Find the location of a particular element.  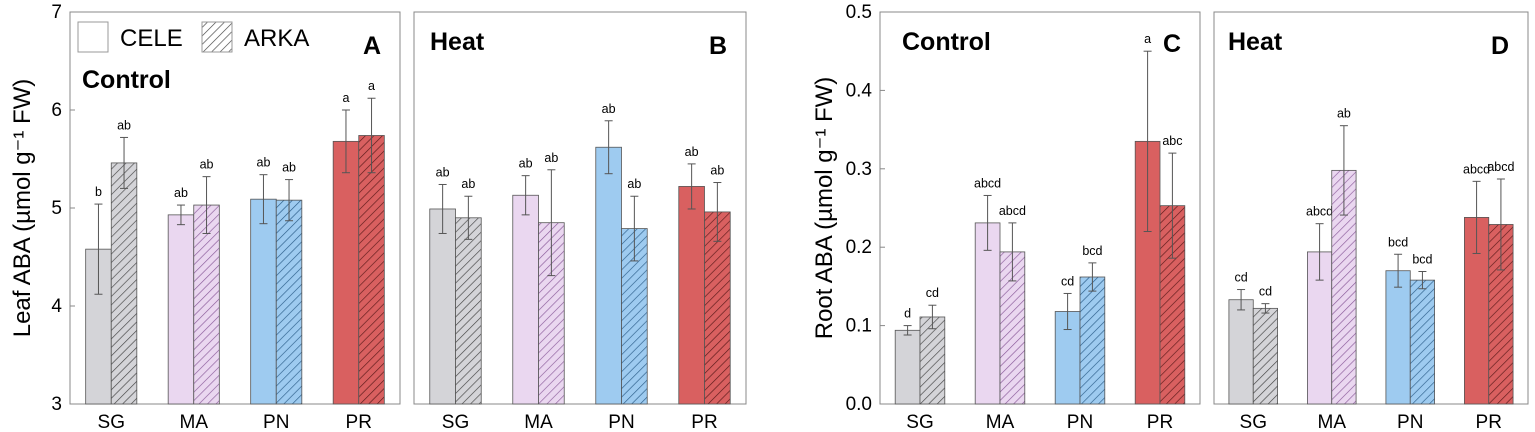

treatment-label-d: Heat is located at coordinates (1255, 42).